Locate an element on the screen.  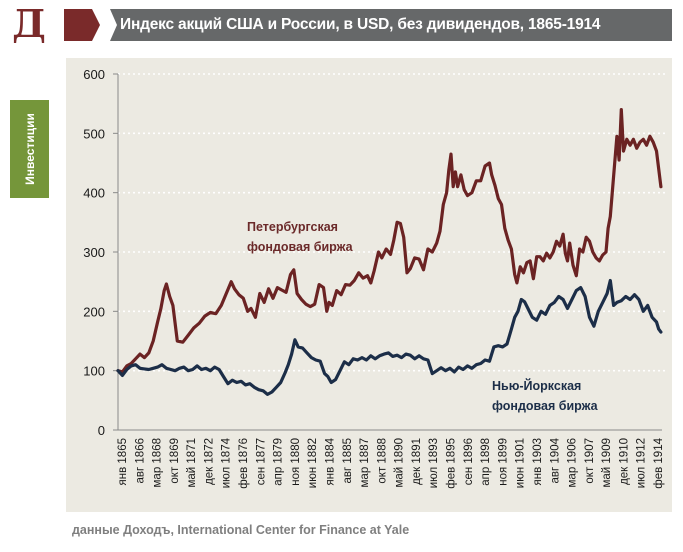
x-tick-label: дек 1910 is located at coordinates (624, 461).